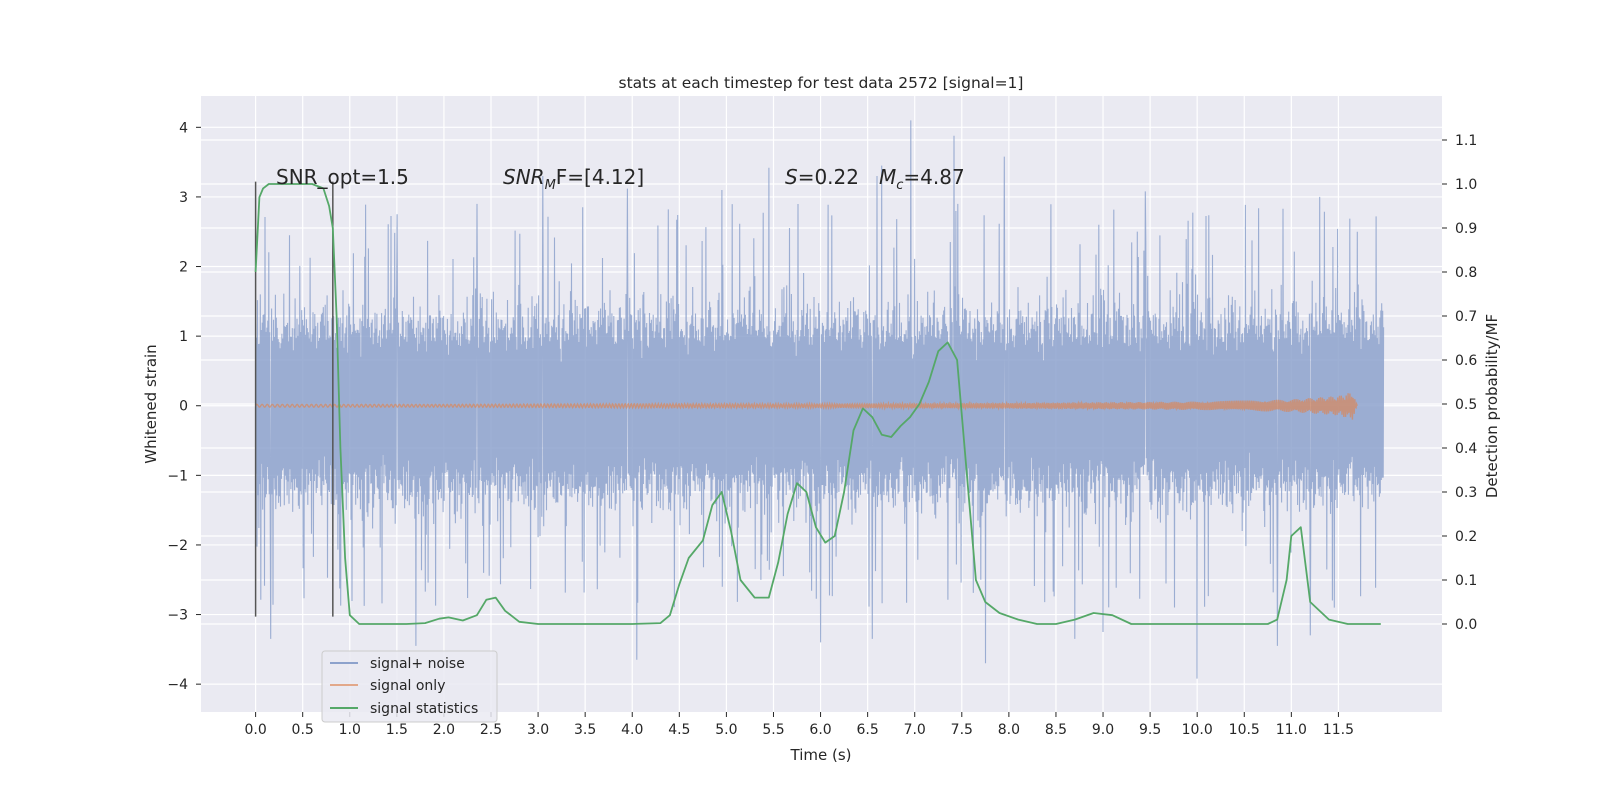  I want to click on annotation-s: S=0.22, so click(822, 177).